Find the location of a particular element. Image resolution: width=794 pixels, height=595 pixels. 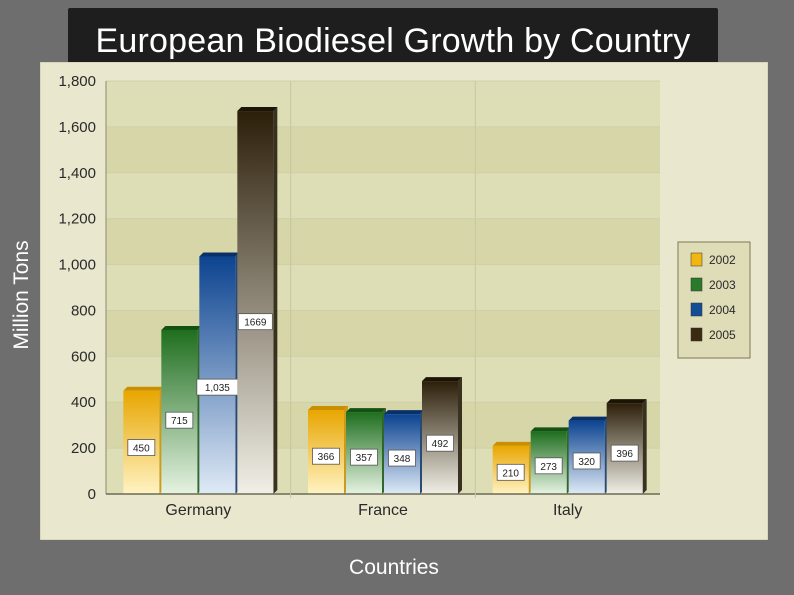

legend-label-2002: 2002 is located at coordinates (722, 260).